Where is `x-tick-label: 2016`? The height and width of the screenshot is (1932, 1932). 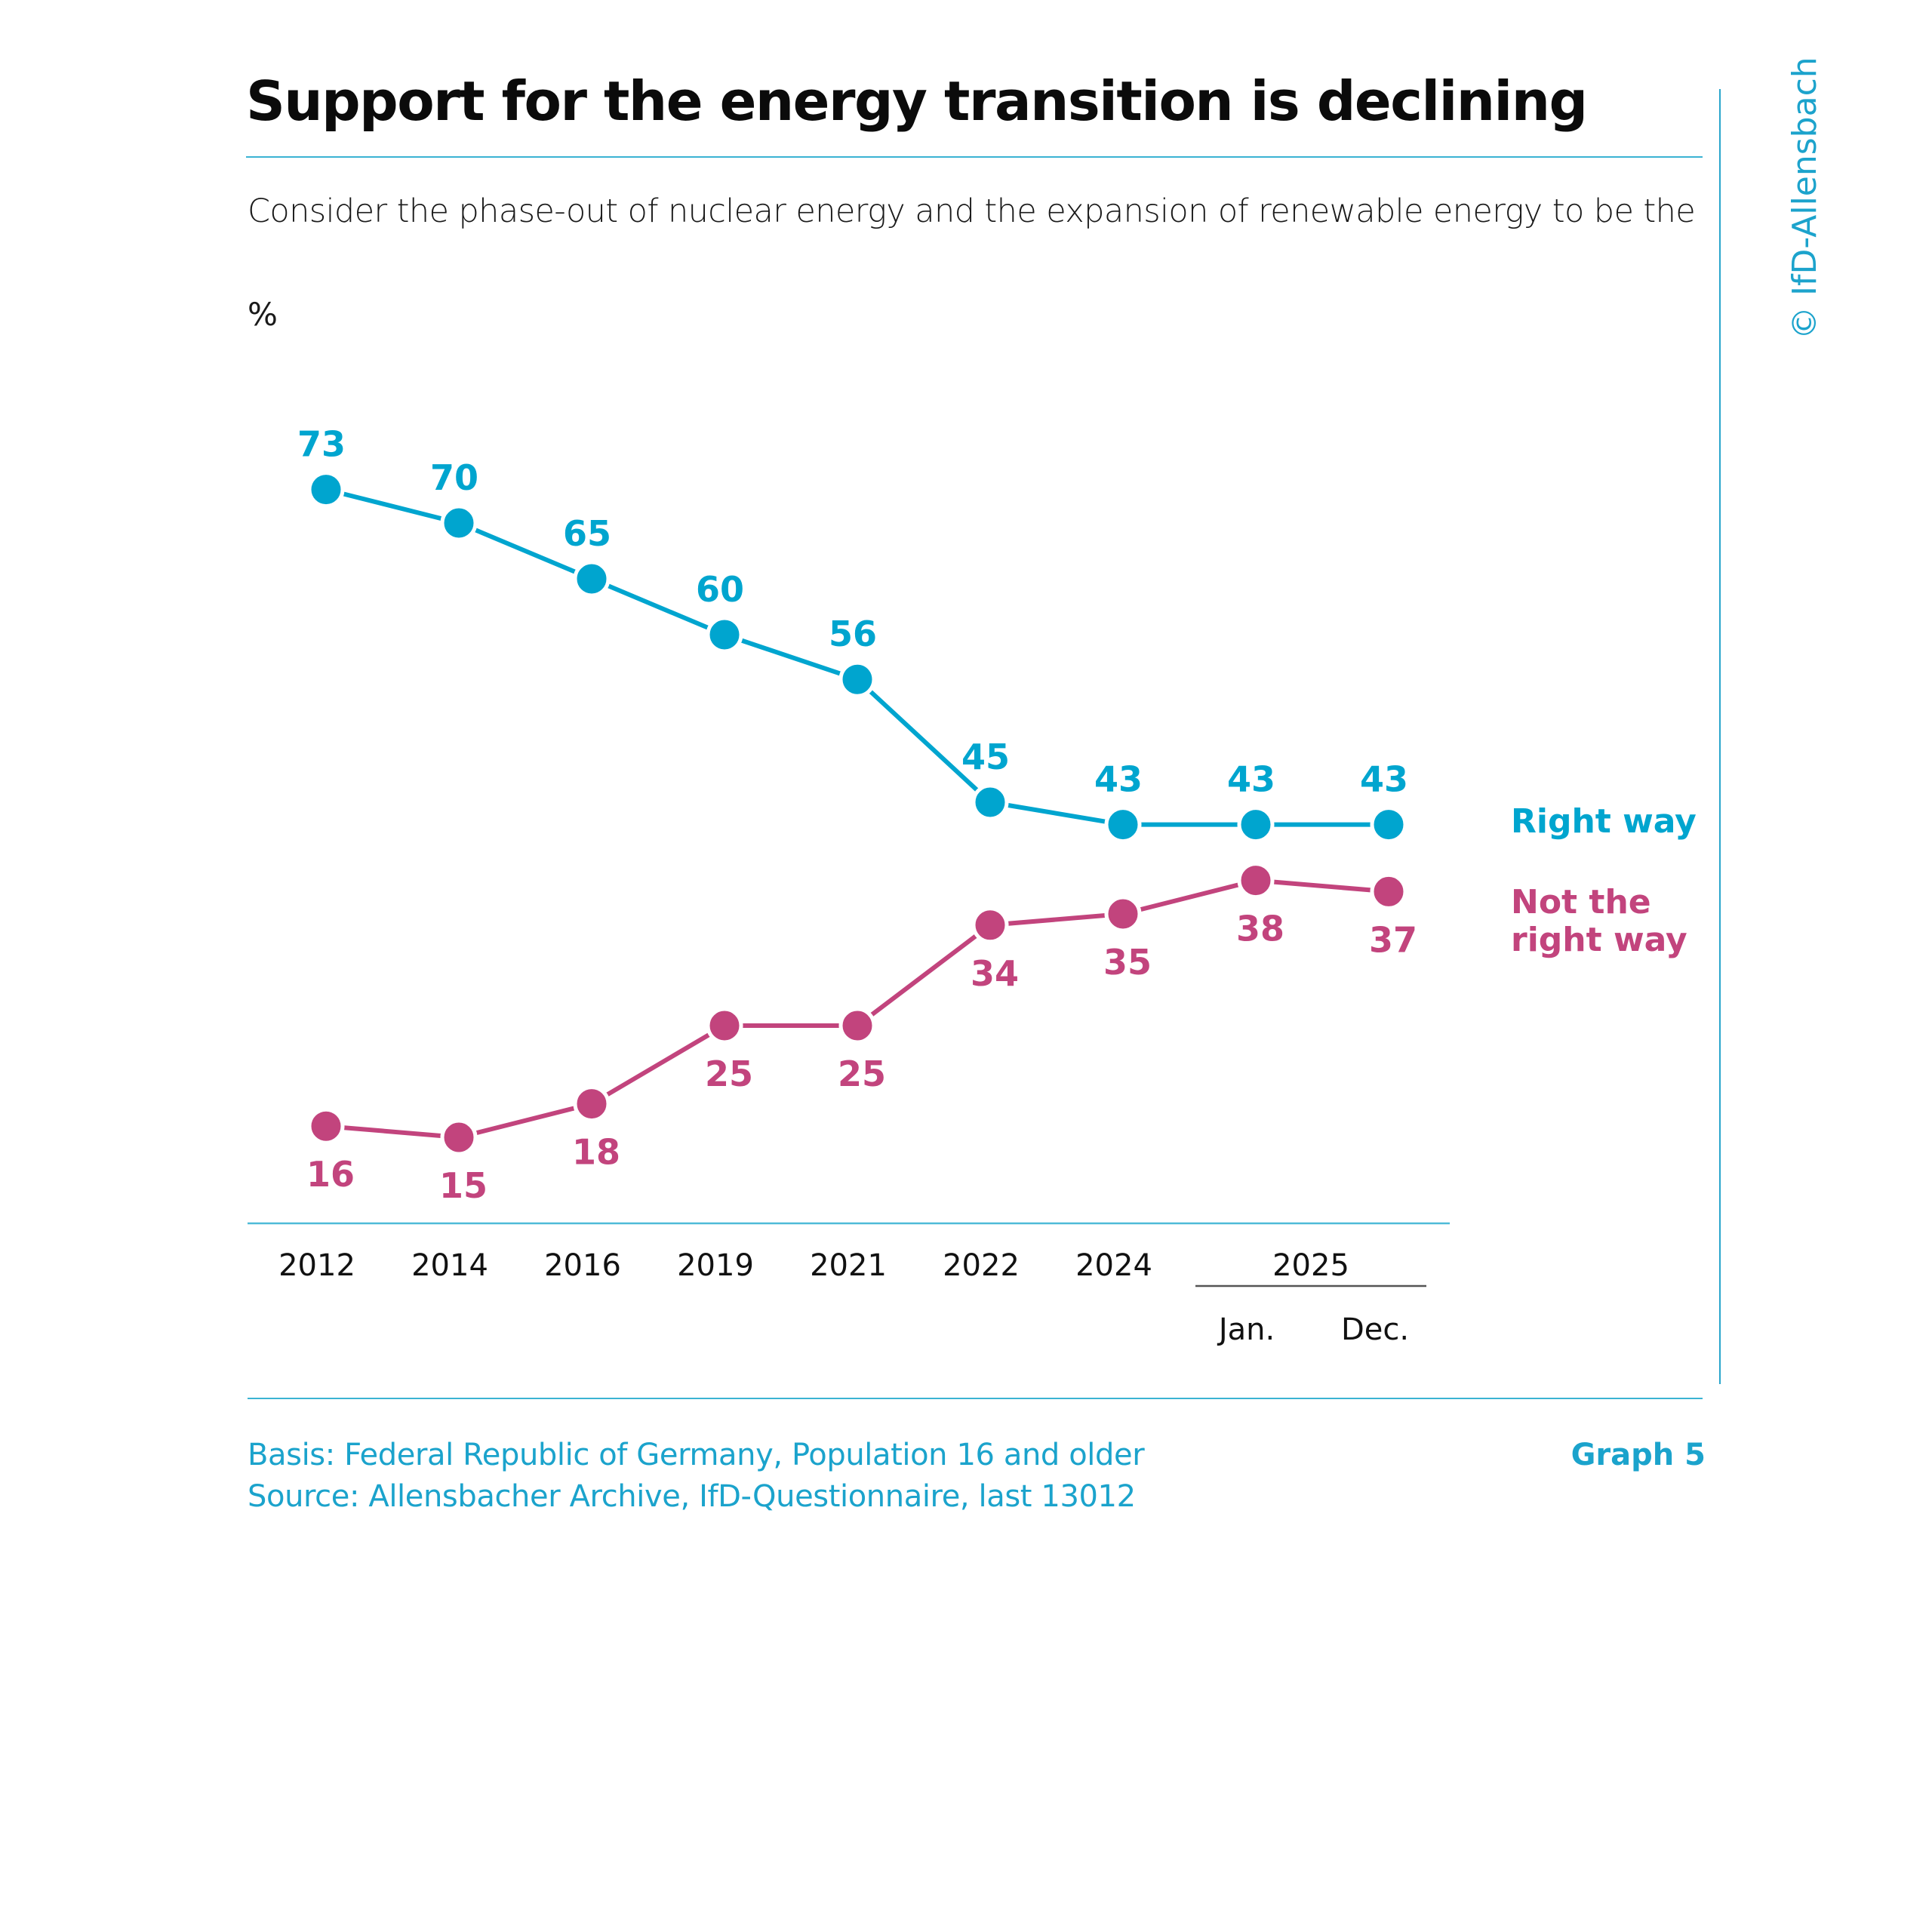
x-tick-label: 2016 is located at coordinates (582, 1265).